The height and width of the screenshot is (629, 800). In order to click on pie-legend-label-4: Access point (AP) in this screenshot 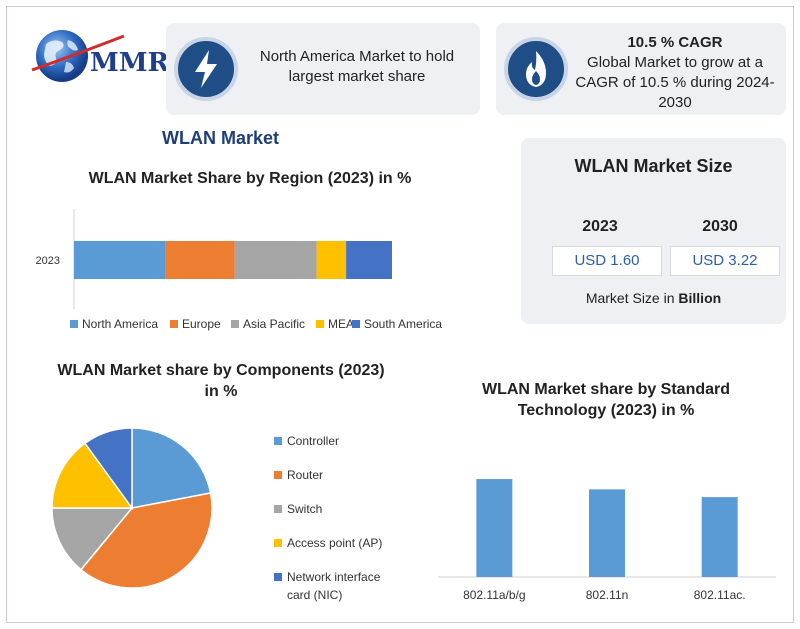, I will do `click(335, 543)`.